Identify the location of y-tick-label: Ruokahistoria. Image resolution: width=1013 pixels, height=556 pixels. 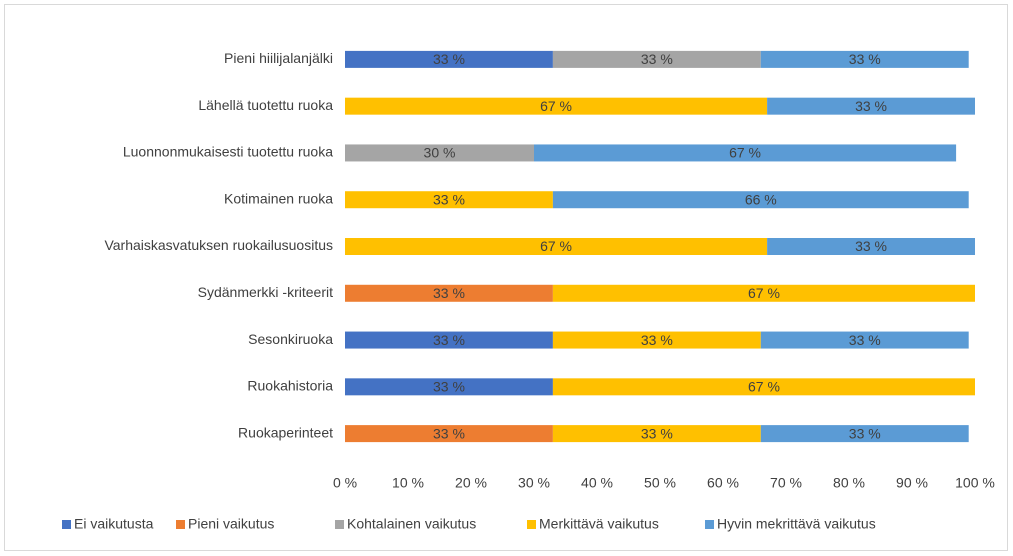
(290, 386).